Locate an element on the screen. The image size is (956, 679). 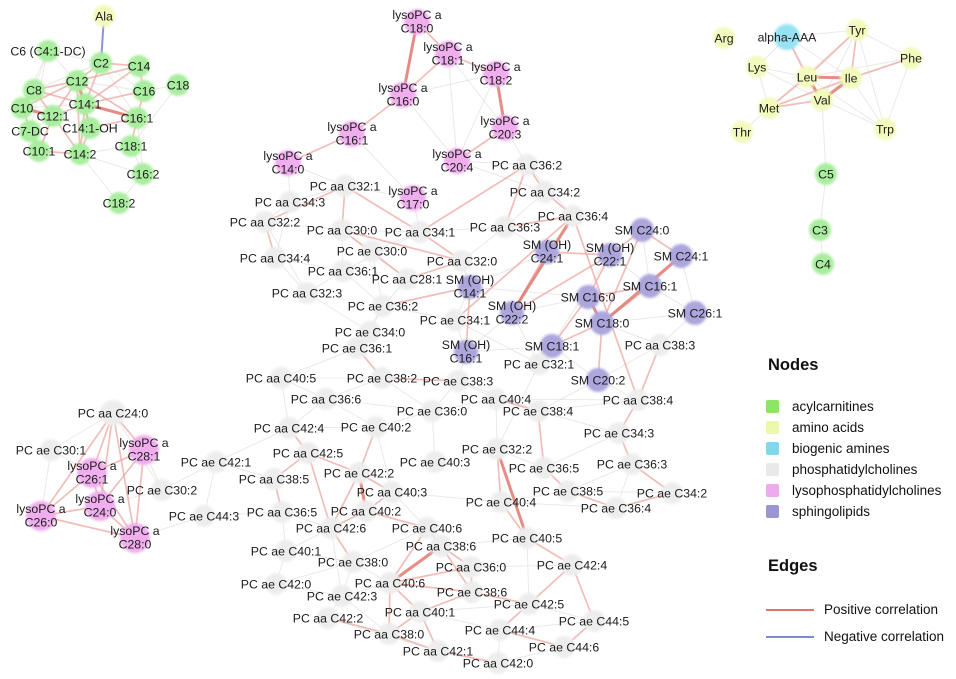
node-aaC38:3 is located at coordinates (660, 345).